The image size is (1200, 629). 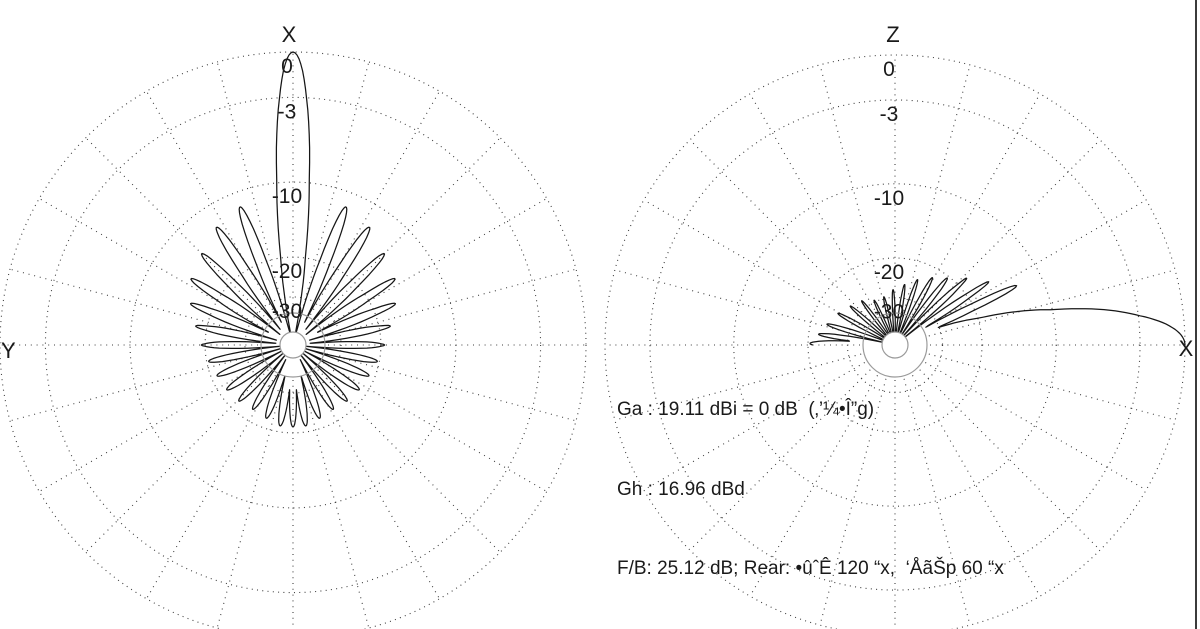 I want to click on stat-gain-dbd: Gh : 16.96 dBd, so click(x=681, y=489).